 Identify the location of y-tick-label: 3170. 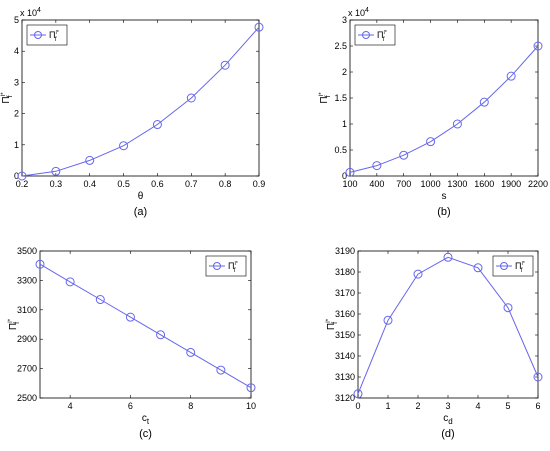
(345, 293).